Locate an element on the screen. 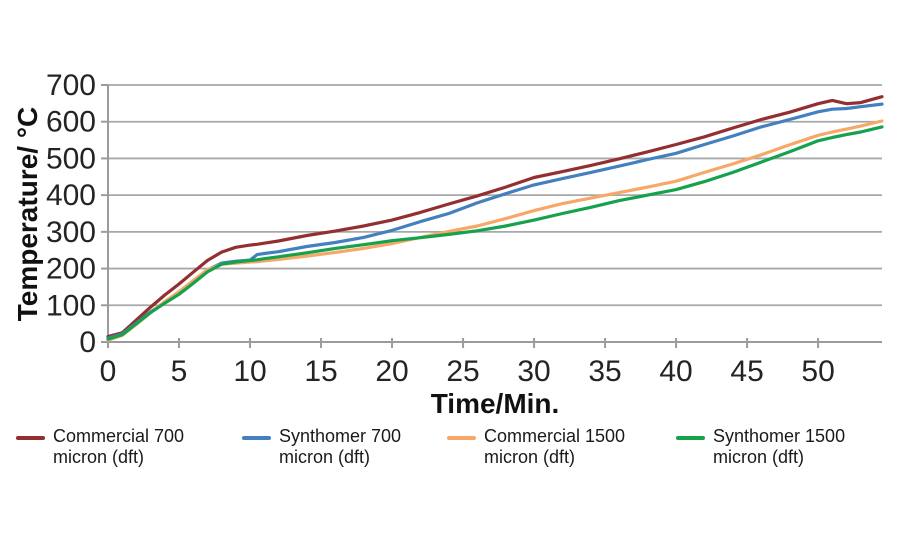  x-tick-label: 0 is located at coordinates (108, 371).